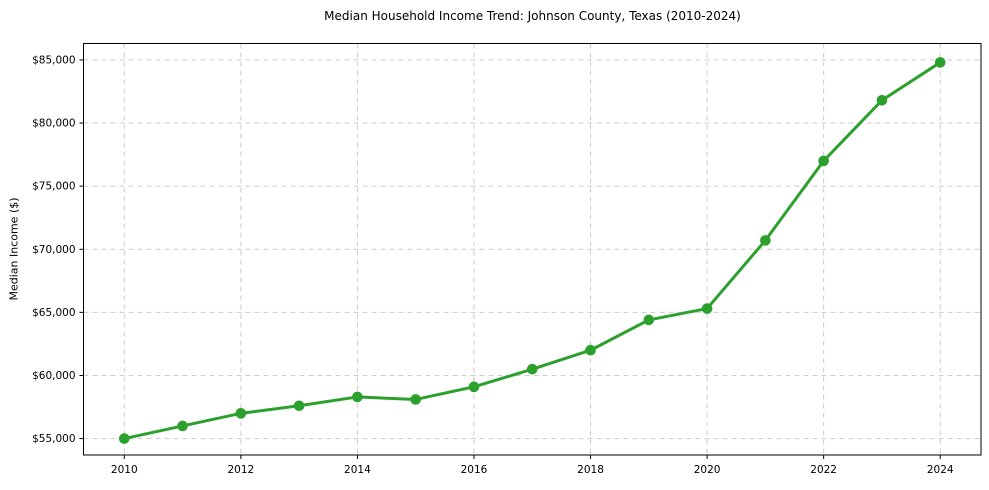  What do you see at coordinates (474, 470) in the screenshot?
I see `x-tick-label: 2016` at bounding box center [474, 470].